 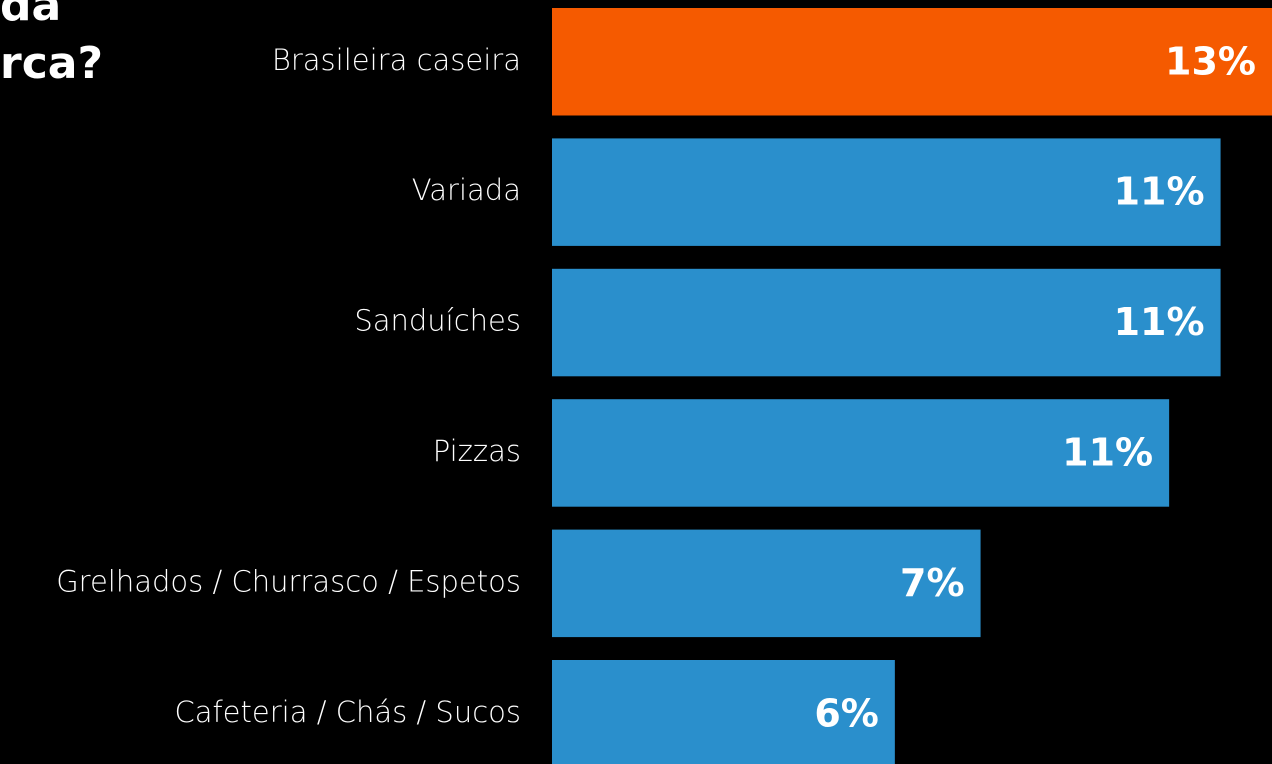 What do you see at coordinates (396, 60) in the screenshot?
I see `category-label: Brasileira caseira` at bounding box center [396, 60].